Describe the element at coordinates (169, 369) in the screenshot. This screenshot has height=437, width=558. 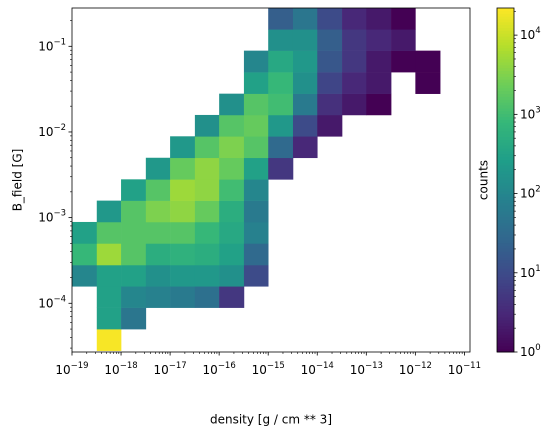
I see `x-tick-label: 10−17` at that location.